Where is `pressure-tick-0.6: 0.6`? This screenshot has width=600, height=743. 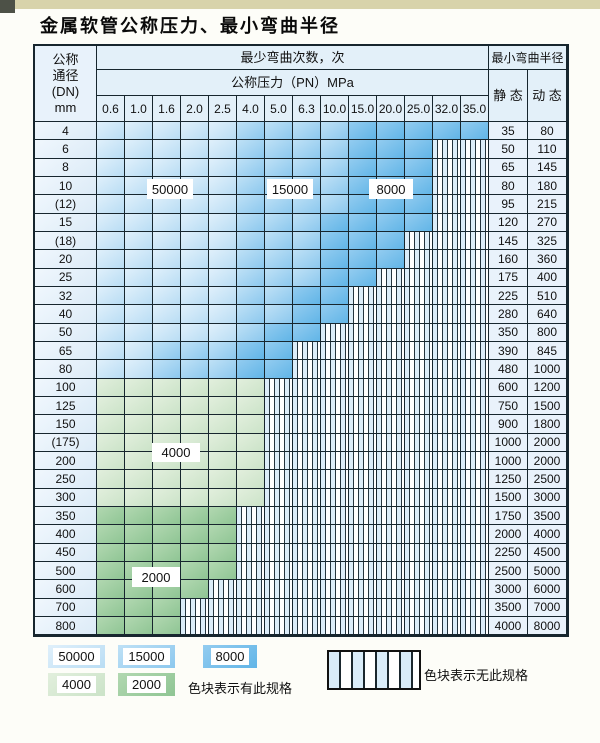
pressure-tick-0.6: 0.6 is located at coordinates (111, 109).